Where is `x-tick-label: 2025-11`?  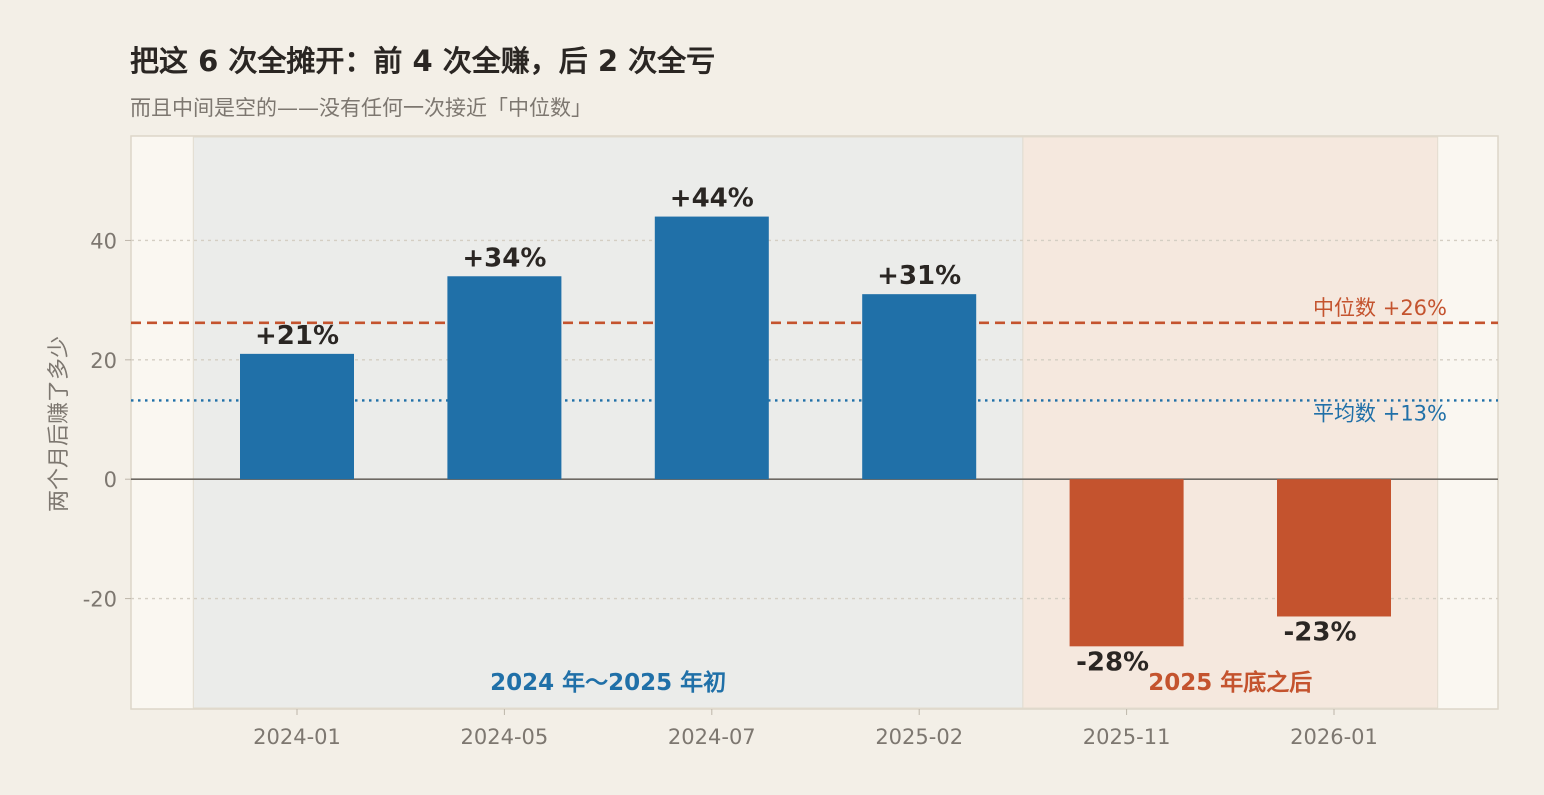 x-tick-label: 2025-11 is located at coordinates (1127, 737).